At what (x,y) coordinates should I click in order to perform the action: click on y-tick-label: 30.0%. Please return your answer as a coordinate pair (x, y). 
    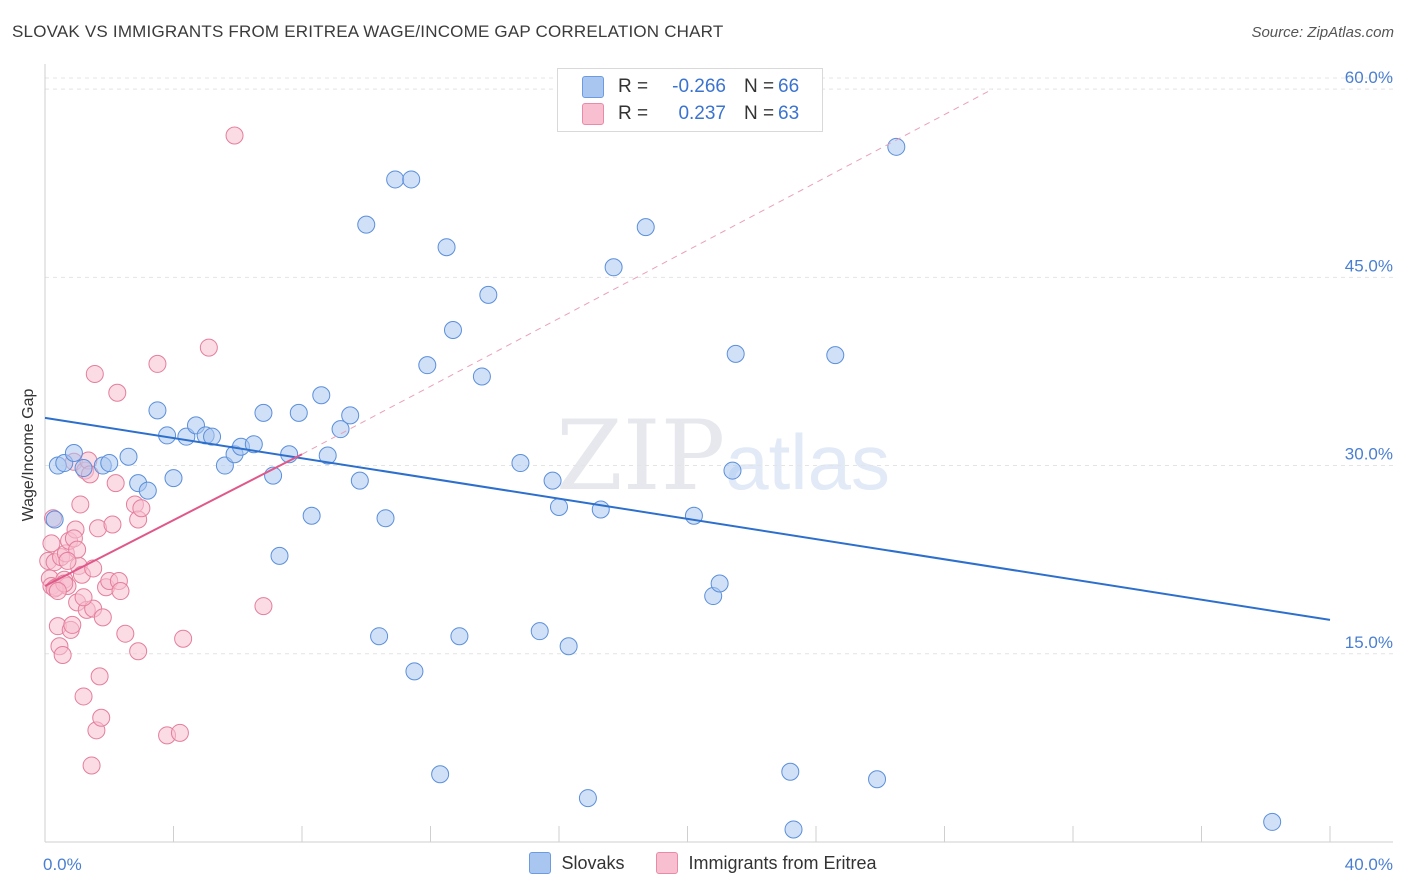
    Looking at the image, I should click on (1369, 454).